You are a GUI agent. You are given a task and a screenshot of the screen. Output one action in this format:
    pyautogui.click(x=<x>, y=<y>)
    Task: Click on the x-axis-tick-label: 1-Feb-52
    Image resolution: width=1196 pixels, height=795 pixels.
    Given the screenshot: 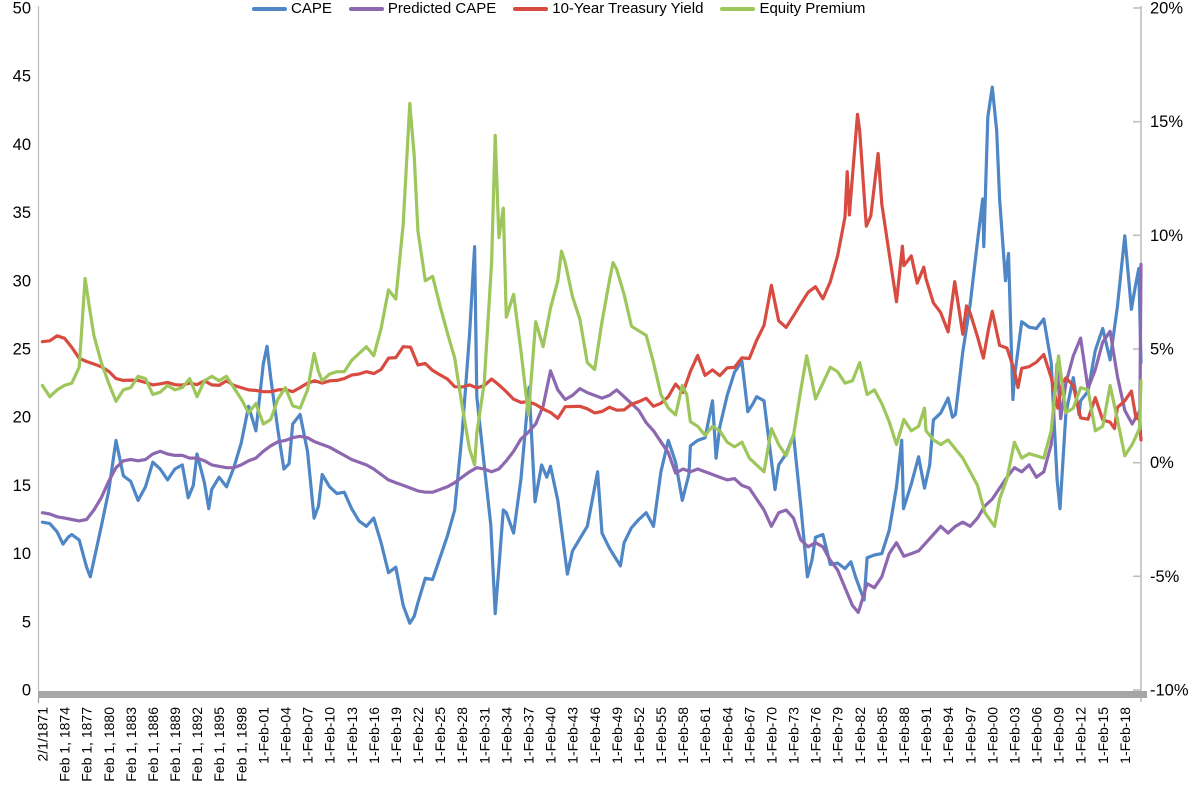 What is the action you would take?
    pyautogui.click(x=639, y=735)
    